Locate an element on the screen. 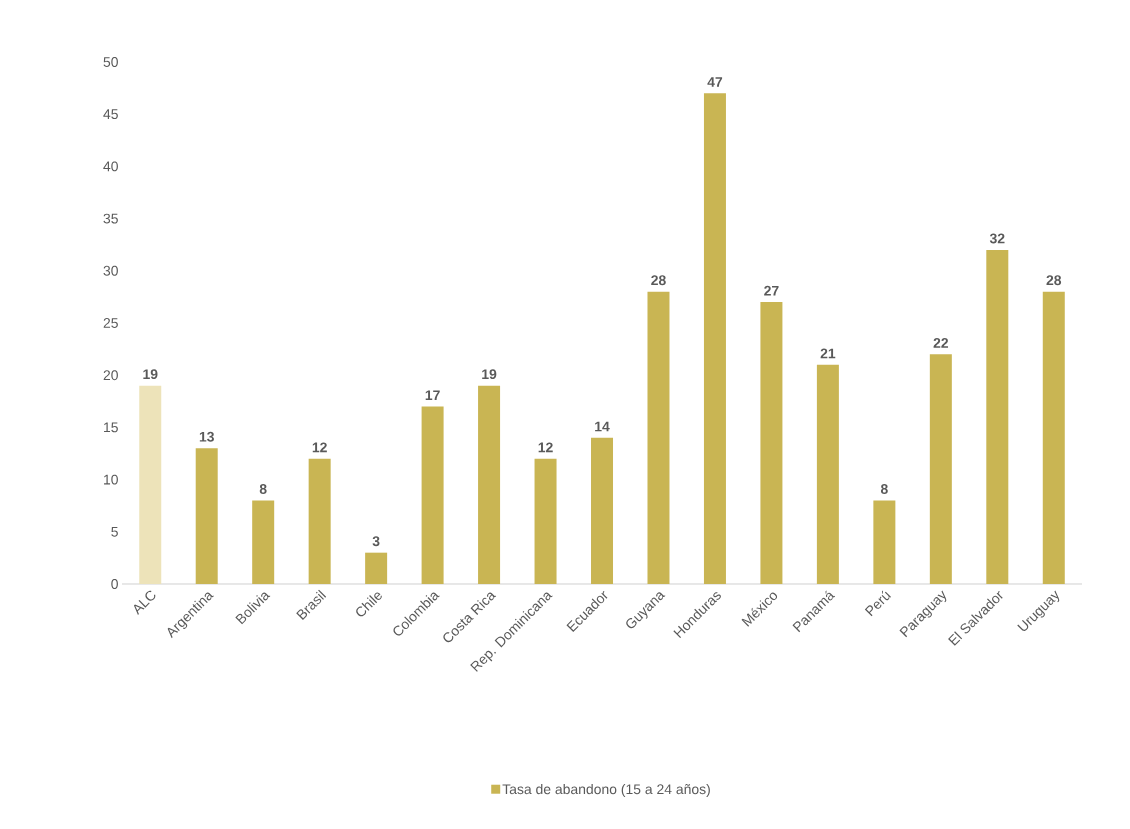 The width and height of the screenshot is (1130, 829). data-label: 21 is located at coordinates (828, 353).